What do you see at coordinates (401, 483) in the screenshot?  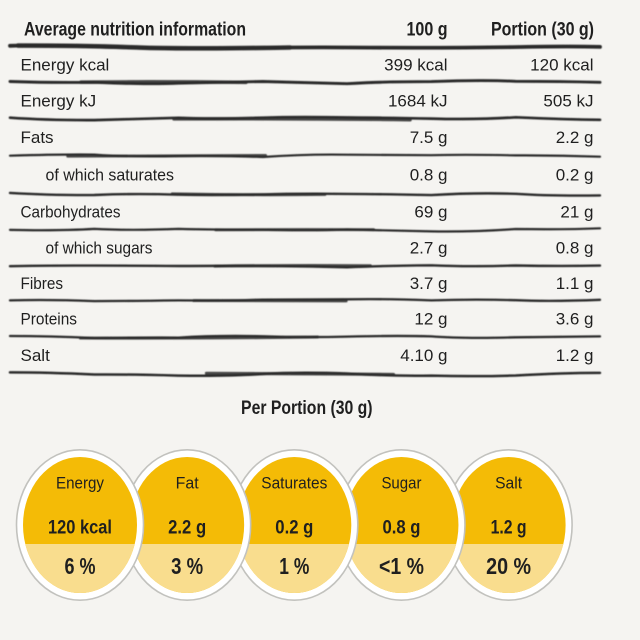 I see `svg-text: Sugar` at bounding box center [401, 483].